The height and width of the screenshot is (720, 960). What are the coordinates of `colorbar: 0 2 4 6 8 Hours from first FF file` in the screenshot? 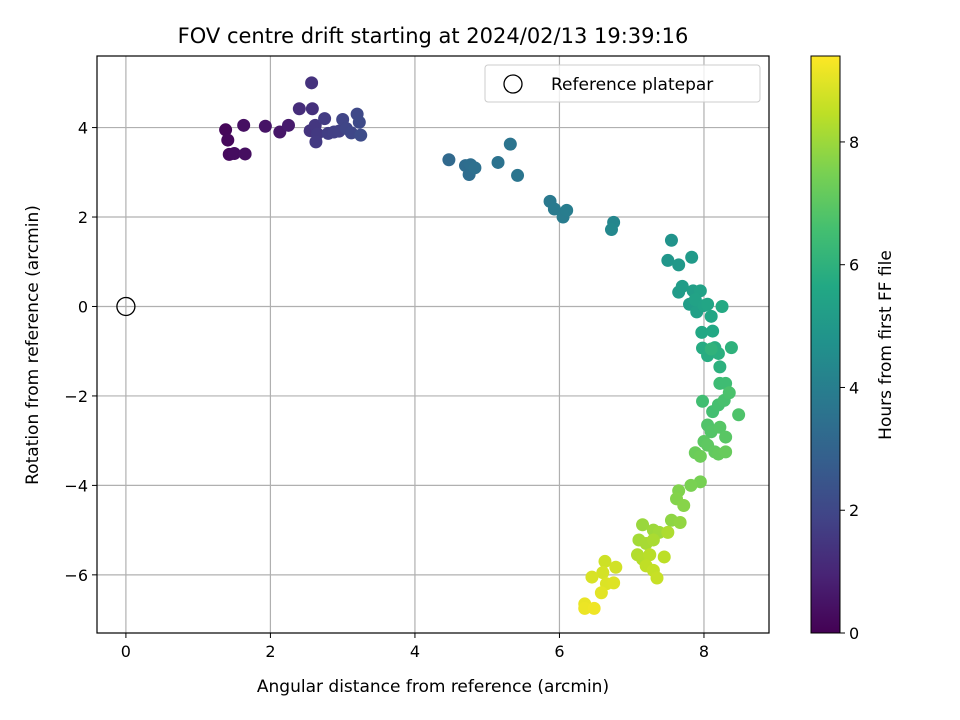 It's located at (853, 349).